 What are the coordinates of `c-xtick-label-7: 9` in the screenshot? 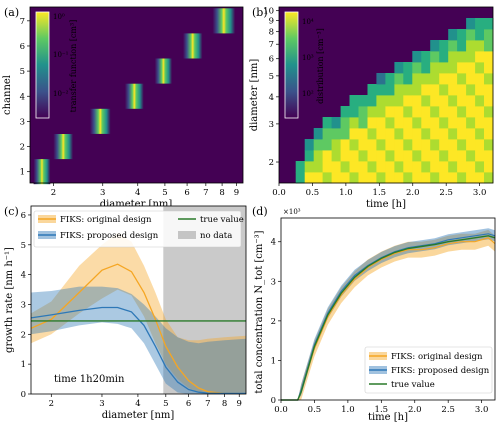 It's located at (239, 404).